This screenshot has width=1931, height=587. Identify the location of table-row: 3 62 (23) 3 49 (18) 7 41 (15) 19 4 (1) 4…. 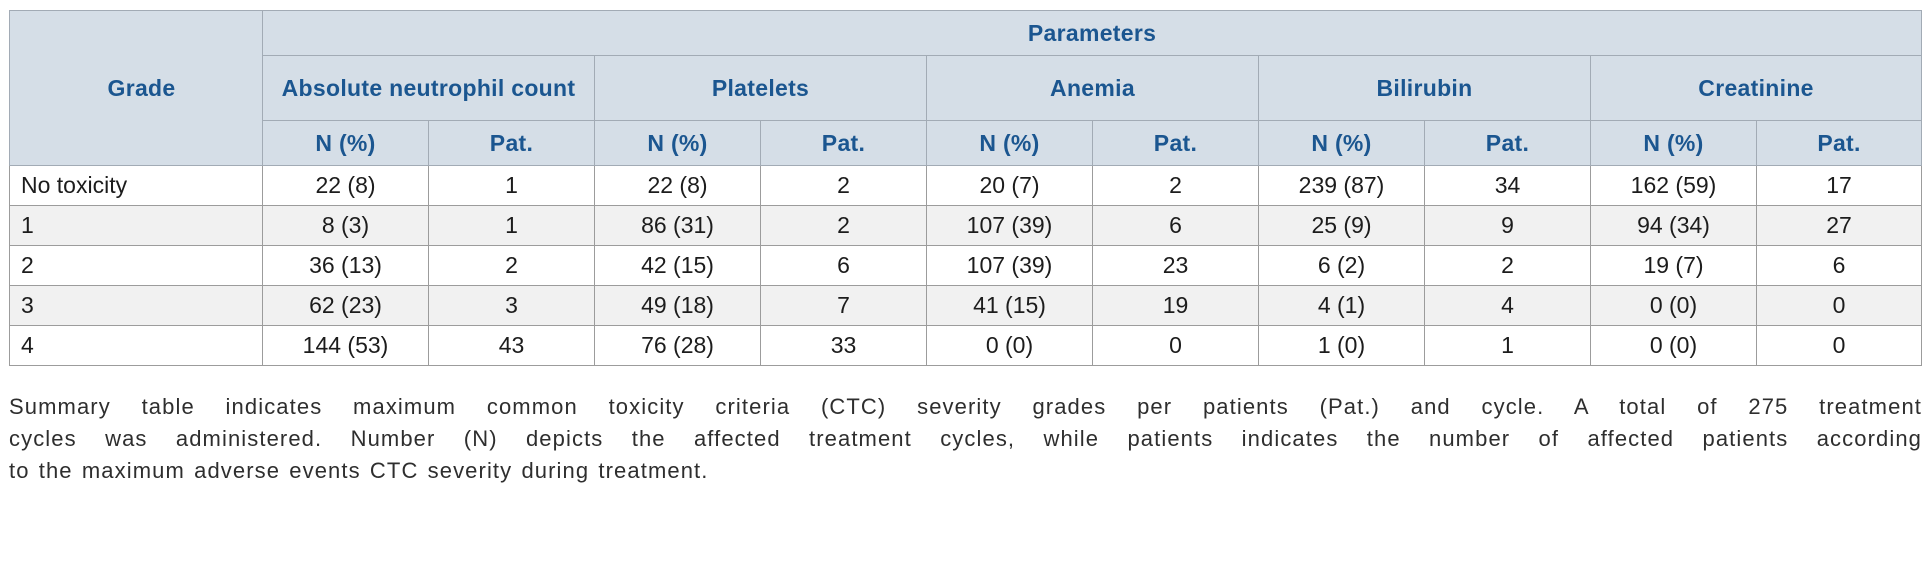
(966, 305).